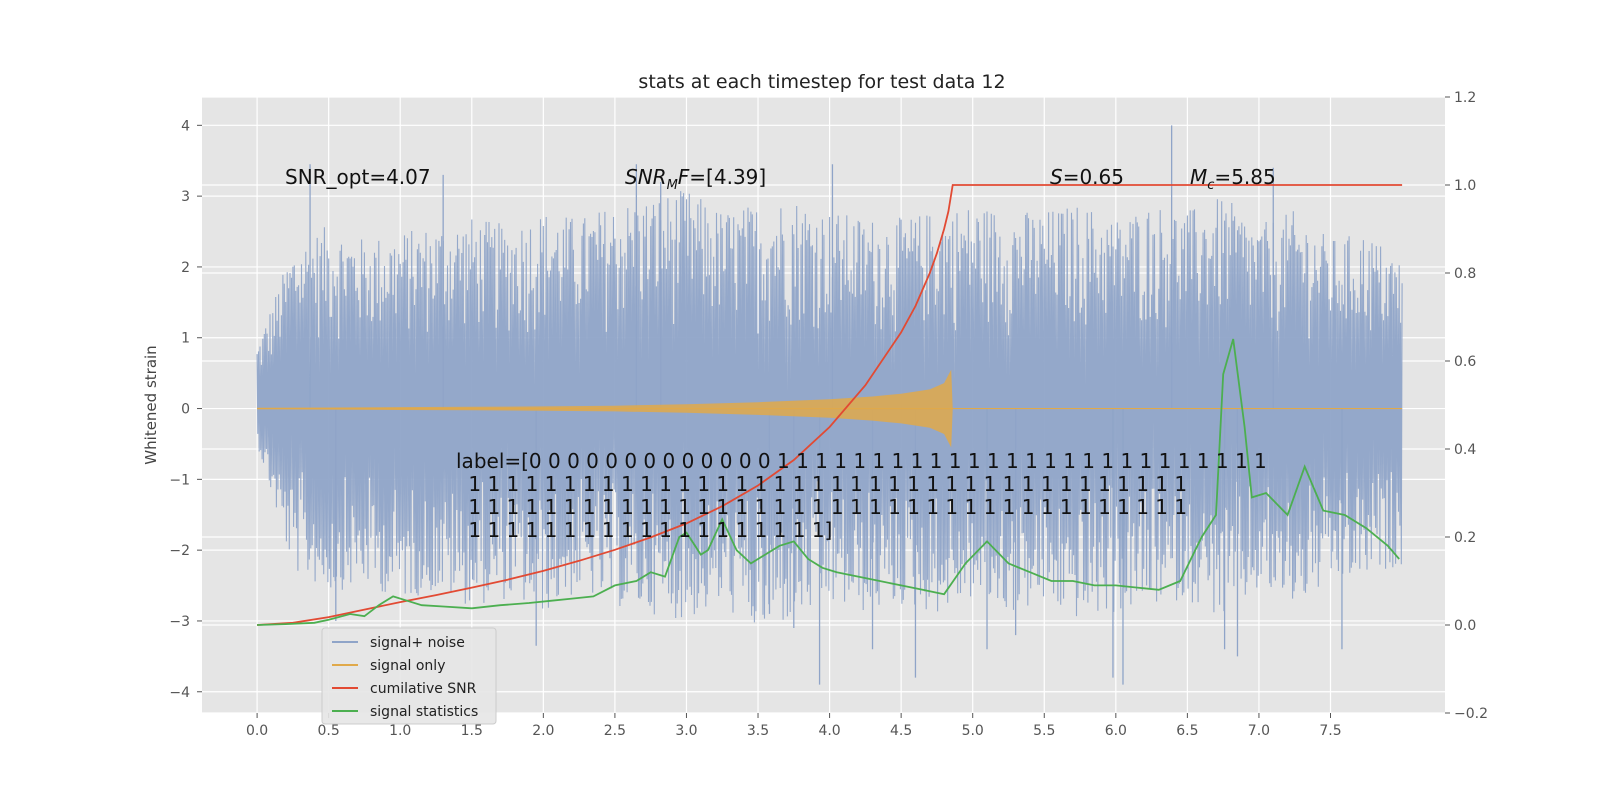 The height and width of the screenshot is (800, 1600). Describe the element at coordinates (1233, 179) in the screenshot. I see `annotation-mc: Mc=5.85` at that location.